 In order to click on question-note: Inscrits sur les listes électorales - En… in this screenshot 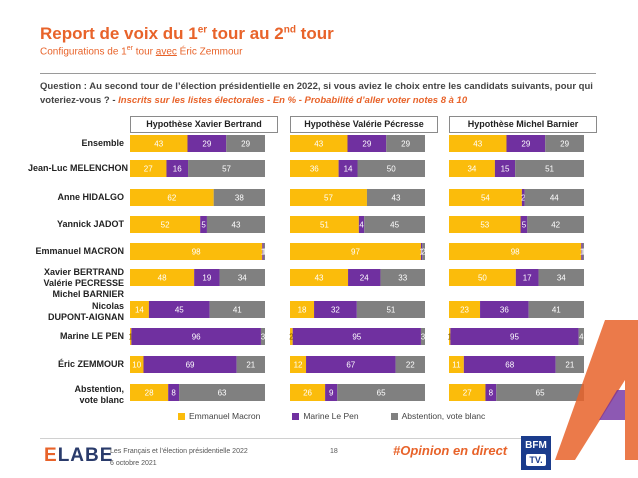, I will do `click(293, 100)`.